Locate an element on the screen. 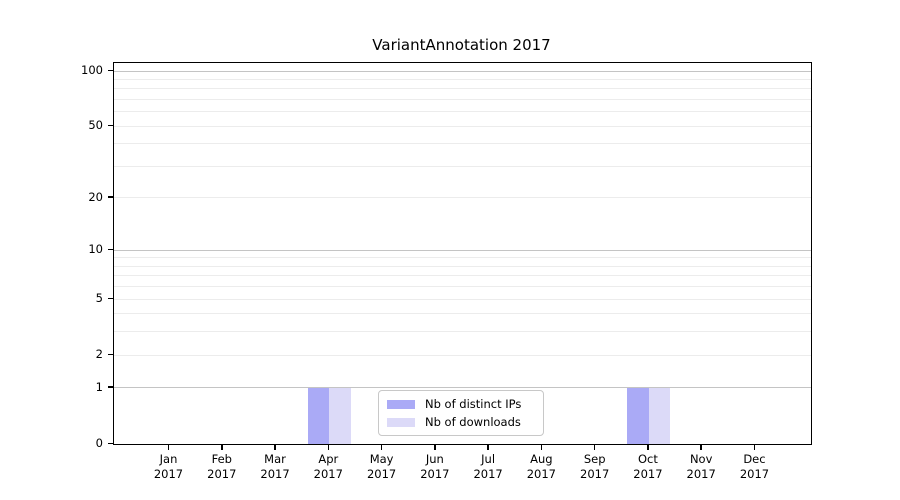 The height and width of the screenshot is (500, 900). x-tick-mark-feb is located at coordinates (222, 447).